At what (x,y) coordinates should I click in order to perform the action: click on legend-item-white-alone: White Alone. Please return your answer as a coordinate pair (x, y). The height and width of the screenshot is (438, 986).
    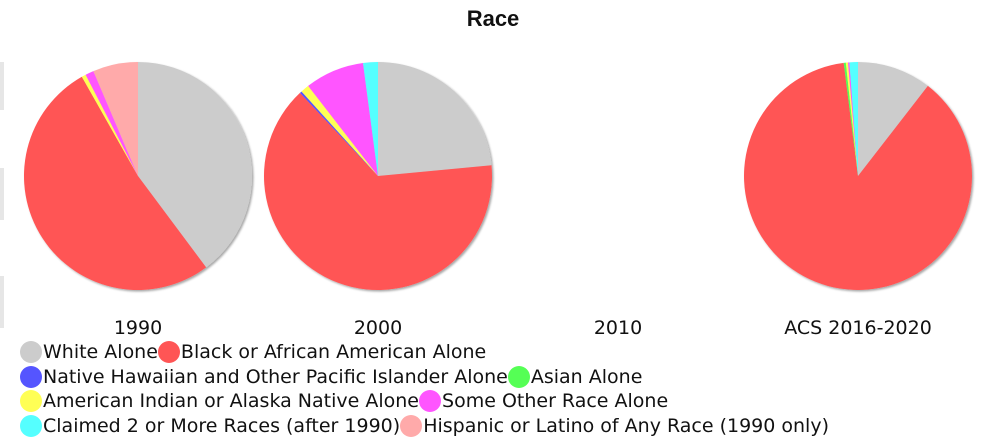
    Looking at the image, I should click on (89, 352).